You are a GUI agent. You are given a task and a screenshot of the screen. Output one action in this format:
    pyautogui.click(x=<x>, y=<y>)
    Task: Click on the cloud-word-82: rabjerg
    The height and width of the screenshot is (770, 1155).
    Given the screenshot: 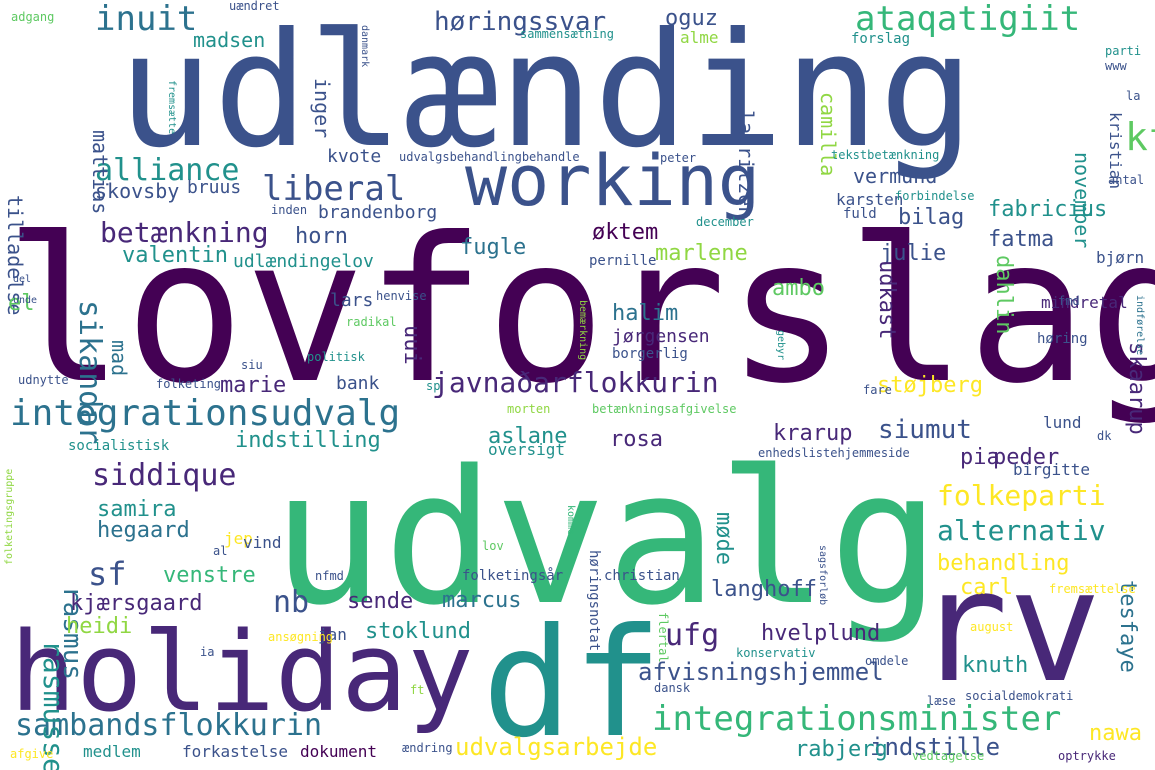 What is the action you would take?
    pyautogui.click(x=841, y=749)
    